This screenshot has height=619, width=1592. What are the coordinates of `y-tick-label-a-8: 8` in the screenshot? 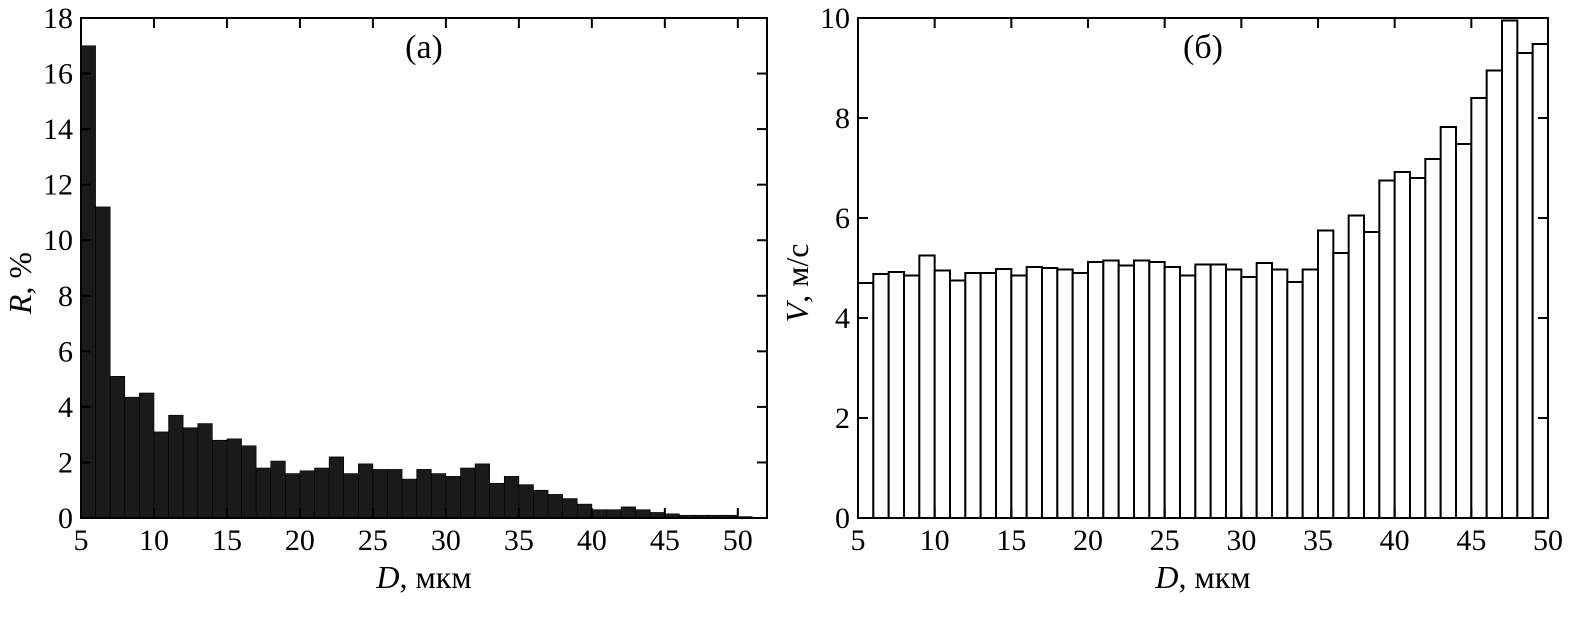 It's located at (65, 296).